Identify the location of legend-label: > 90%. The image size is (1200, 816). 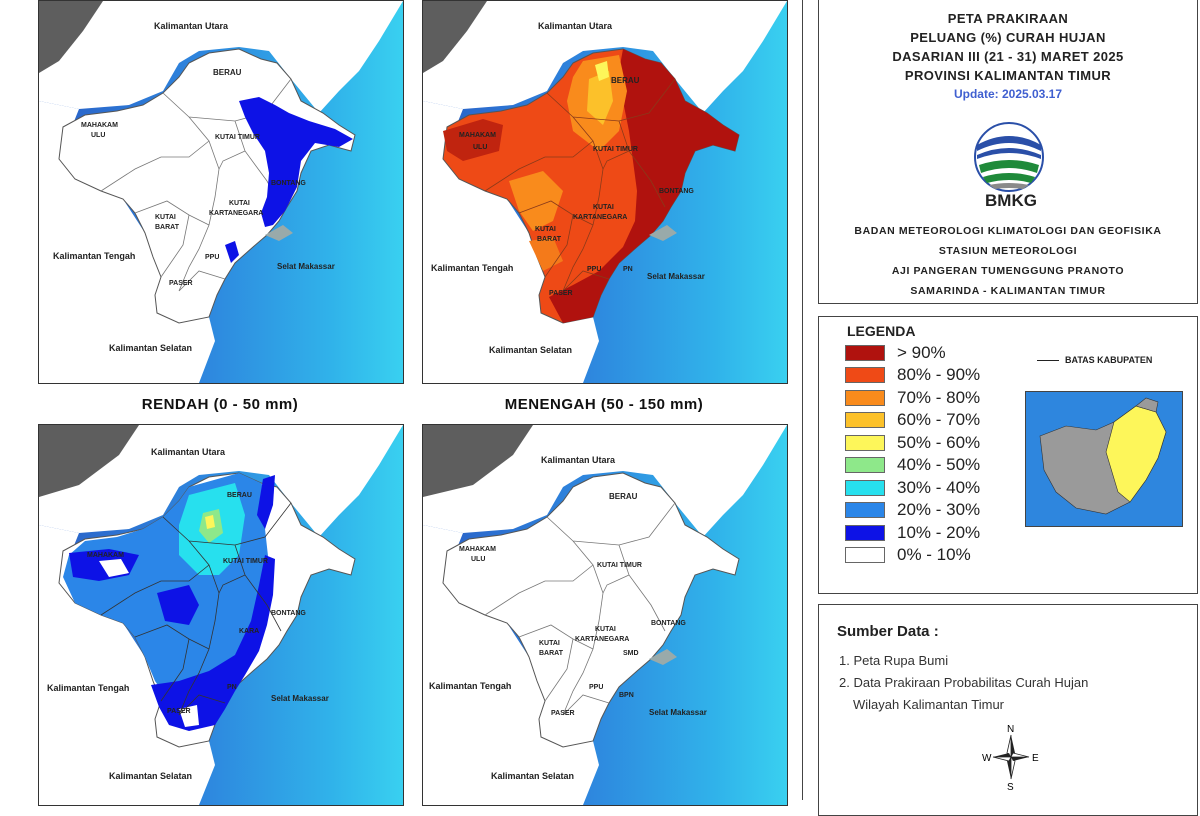
(921, 352).